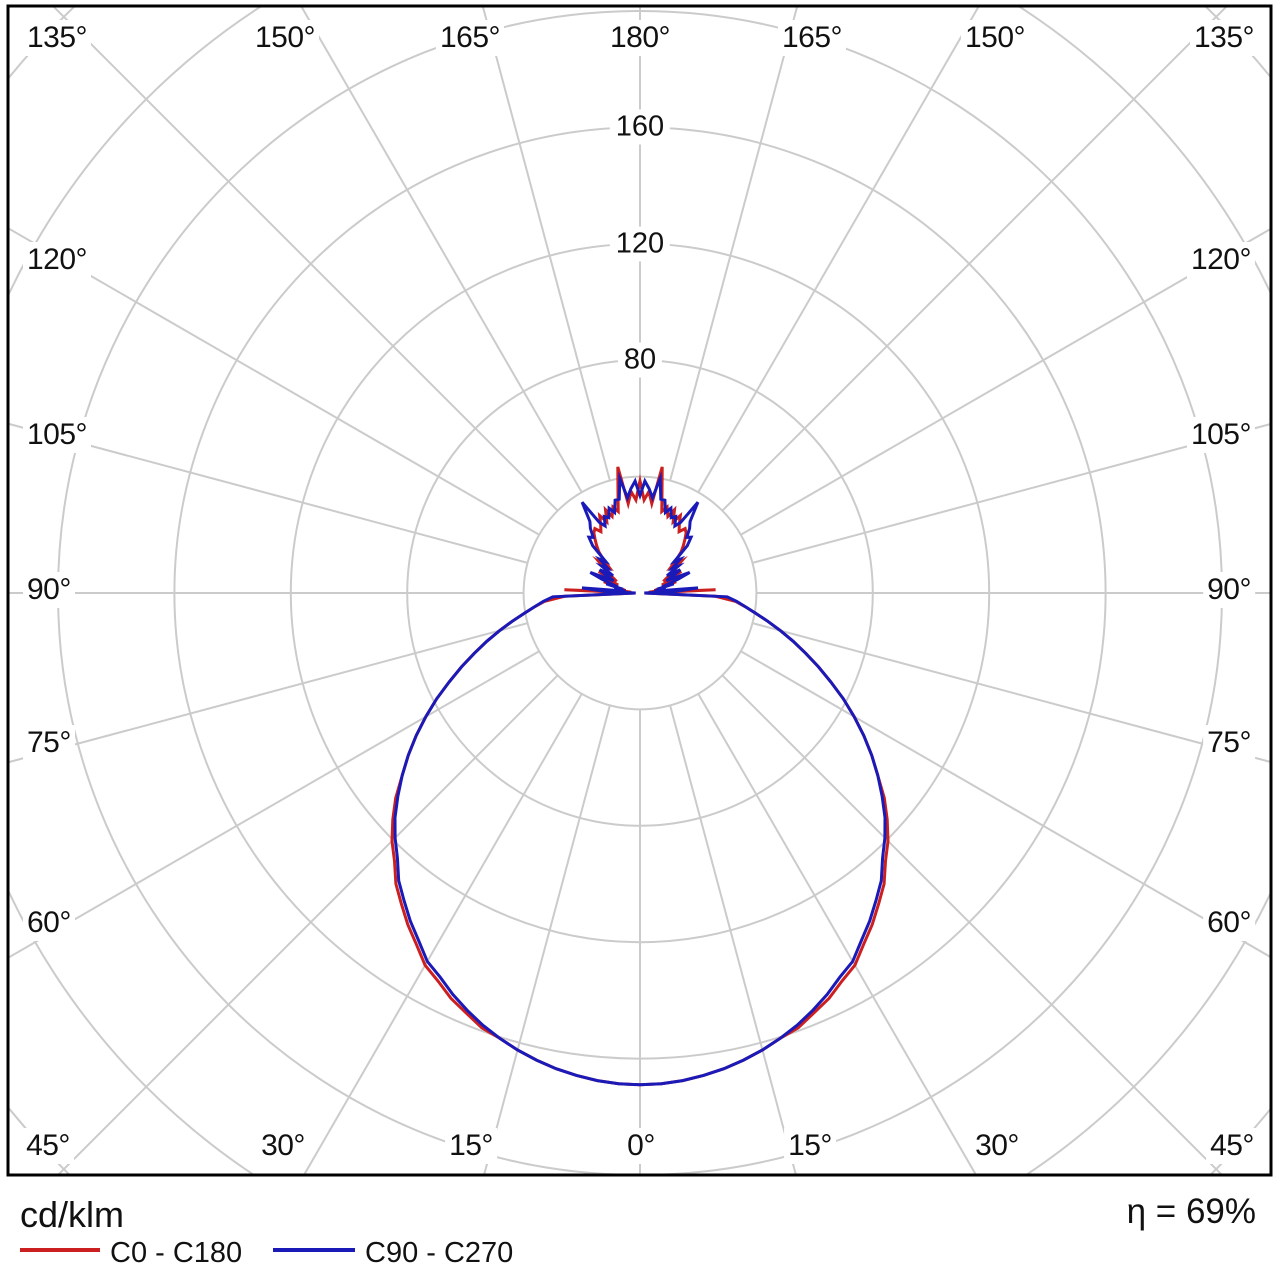 The height and width of the screenshot is (1280, 1280). I want to click on legend-line-c0-c180, so click(60, 1250).